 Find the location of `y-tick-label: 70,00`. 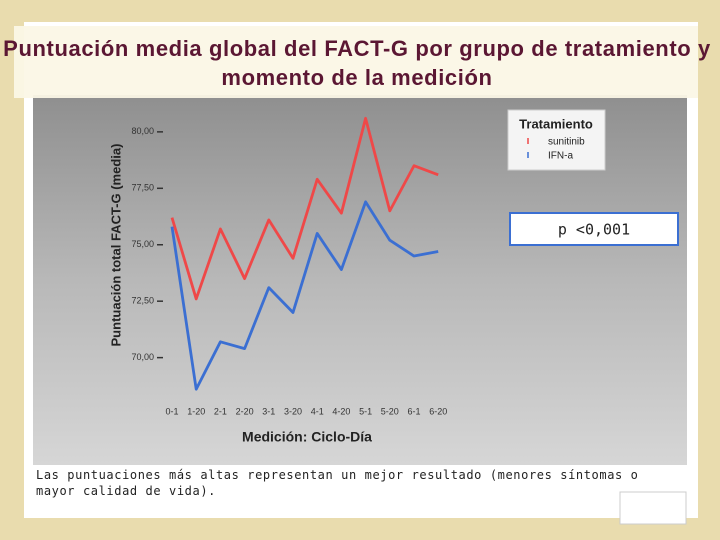

y-tick-label: 70,00 is located at coordinates (142, 357).